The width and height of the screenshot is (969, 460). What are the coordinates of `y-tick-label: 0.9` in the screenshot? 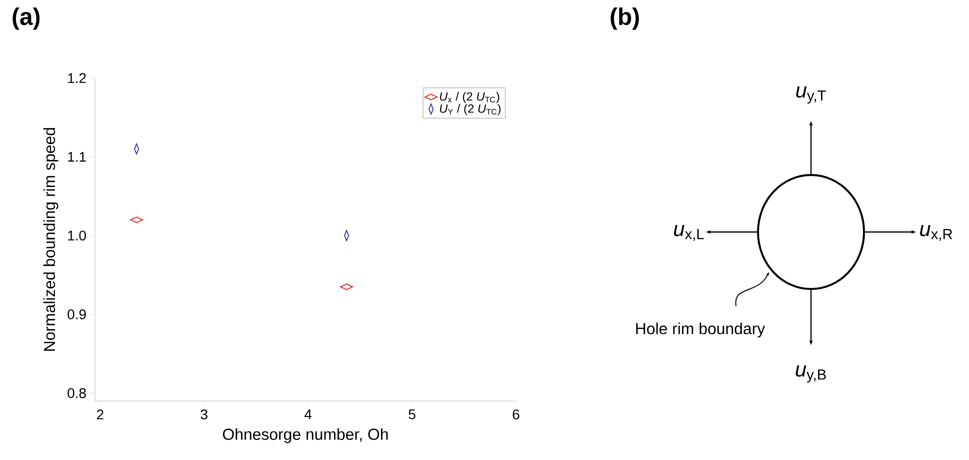 It's located at (77, 314).